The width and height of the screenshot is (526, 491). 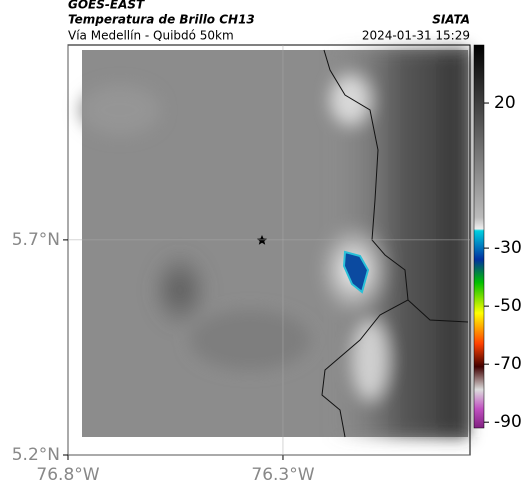 What do you see at coordinates (451, 20) in the screenshot?
I see `source: SIATA` at bounding box center [451, 20].